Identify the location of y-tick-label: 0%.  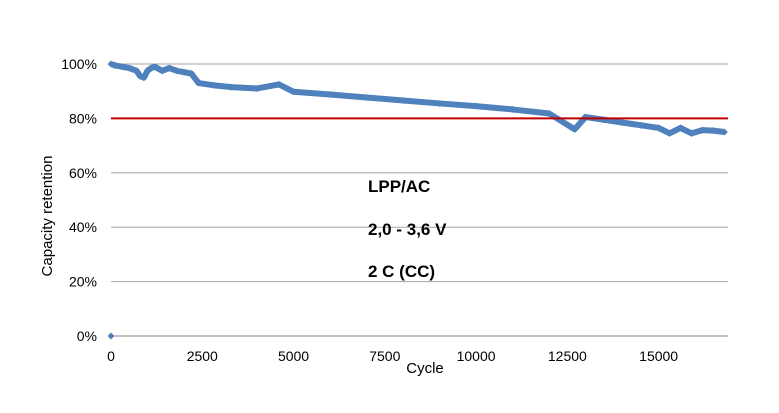
(87, 336).